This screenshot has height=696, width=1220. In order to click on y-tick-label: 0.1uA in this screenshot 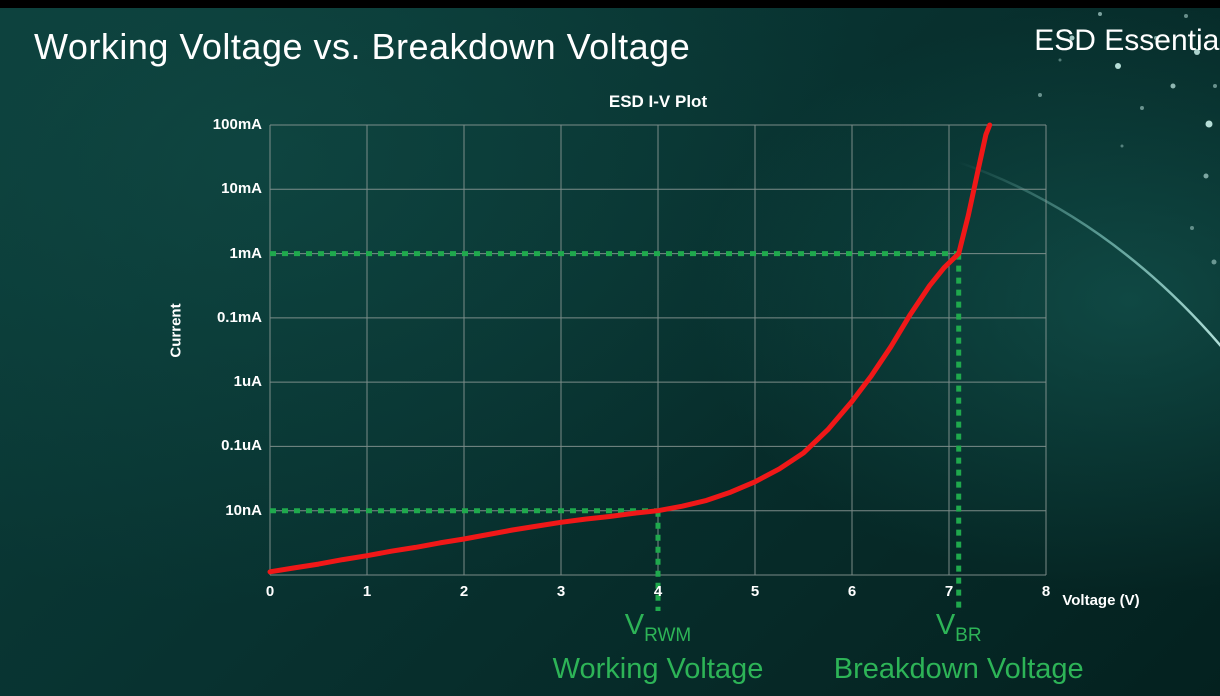, I will do `click(241, 445)`.